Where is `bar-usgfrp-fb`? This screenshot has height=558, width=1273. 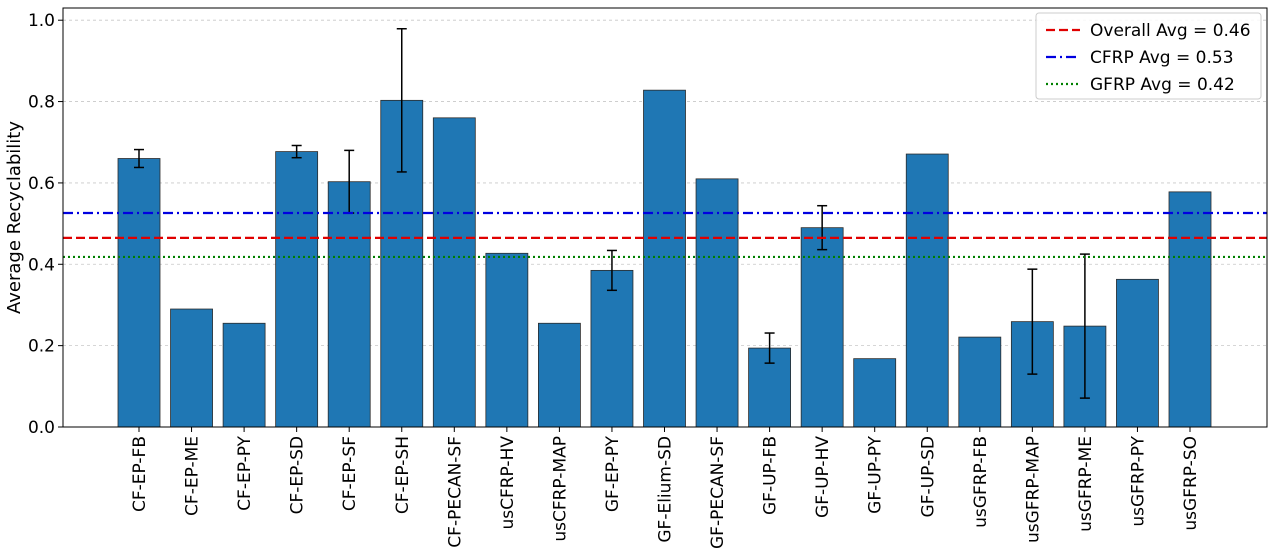
bar-usgfrp-fb is located at coordinates (980, 382).